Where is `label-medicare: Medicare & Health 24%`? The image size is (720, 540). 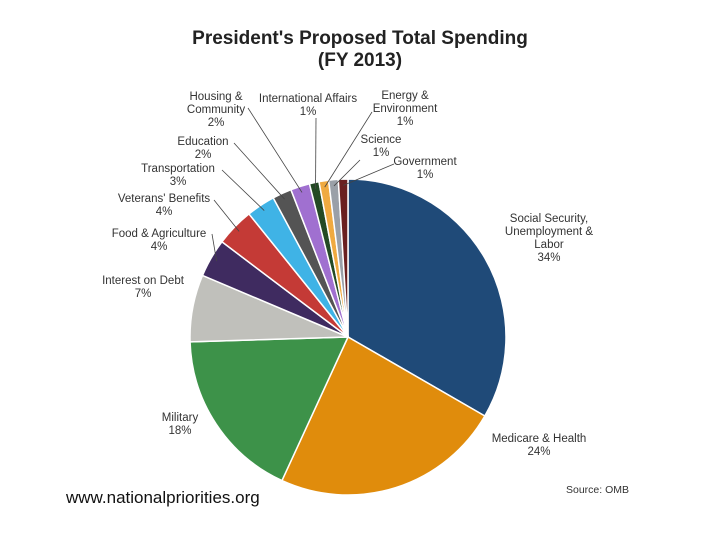 label-medicare: Medicare & Health 24% is located at coordinates (539, 445).